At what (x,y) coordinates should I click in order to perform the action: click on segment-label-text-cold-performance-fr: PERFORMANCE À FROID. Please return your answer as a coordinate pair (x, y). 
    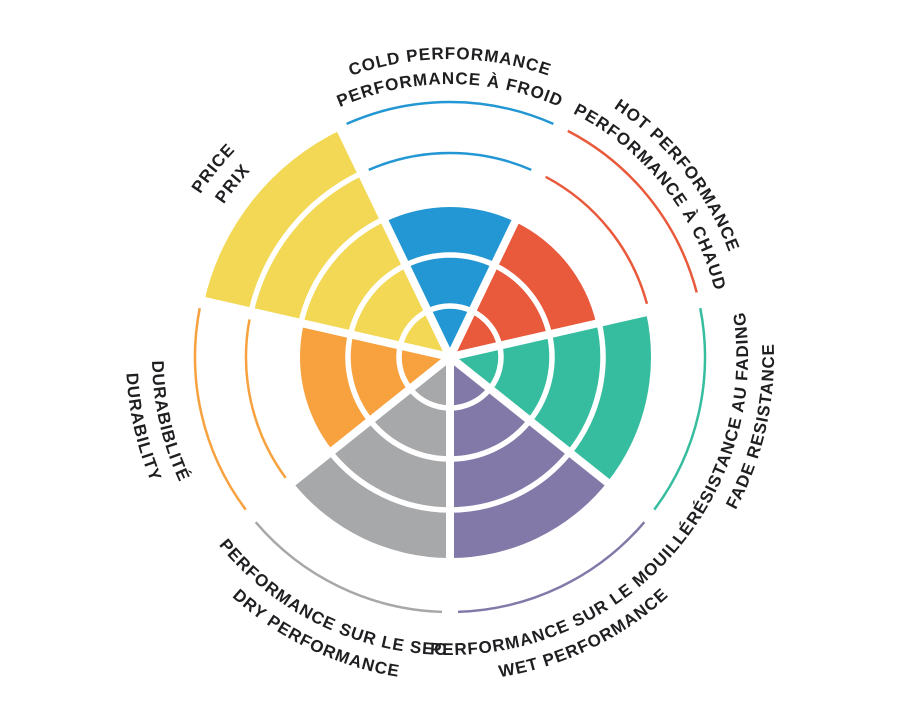
    Looking at the image, I should click on (449, 90).